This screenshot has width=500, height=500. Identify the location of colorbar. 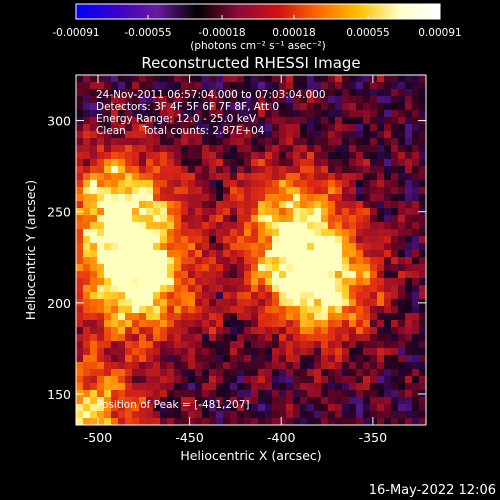
(258, 11).